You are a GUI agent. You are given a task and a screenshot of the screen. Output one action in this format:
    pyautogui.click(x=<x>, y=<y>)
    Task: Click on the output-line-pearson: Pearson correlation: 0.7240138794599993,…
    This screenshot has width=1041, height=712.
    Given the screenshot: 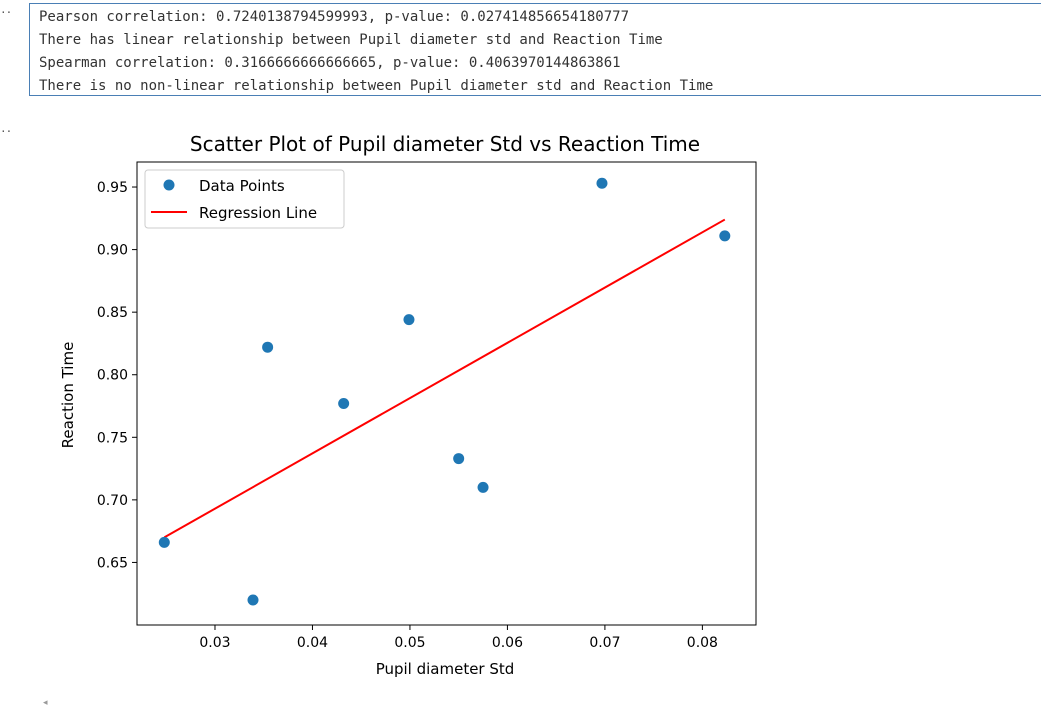 What is the action you would take?
    pyautogui.click(x=334, y=17)
    